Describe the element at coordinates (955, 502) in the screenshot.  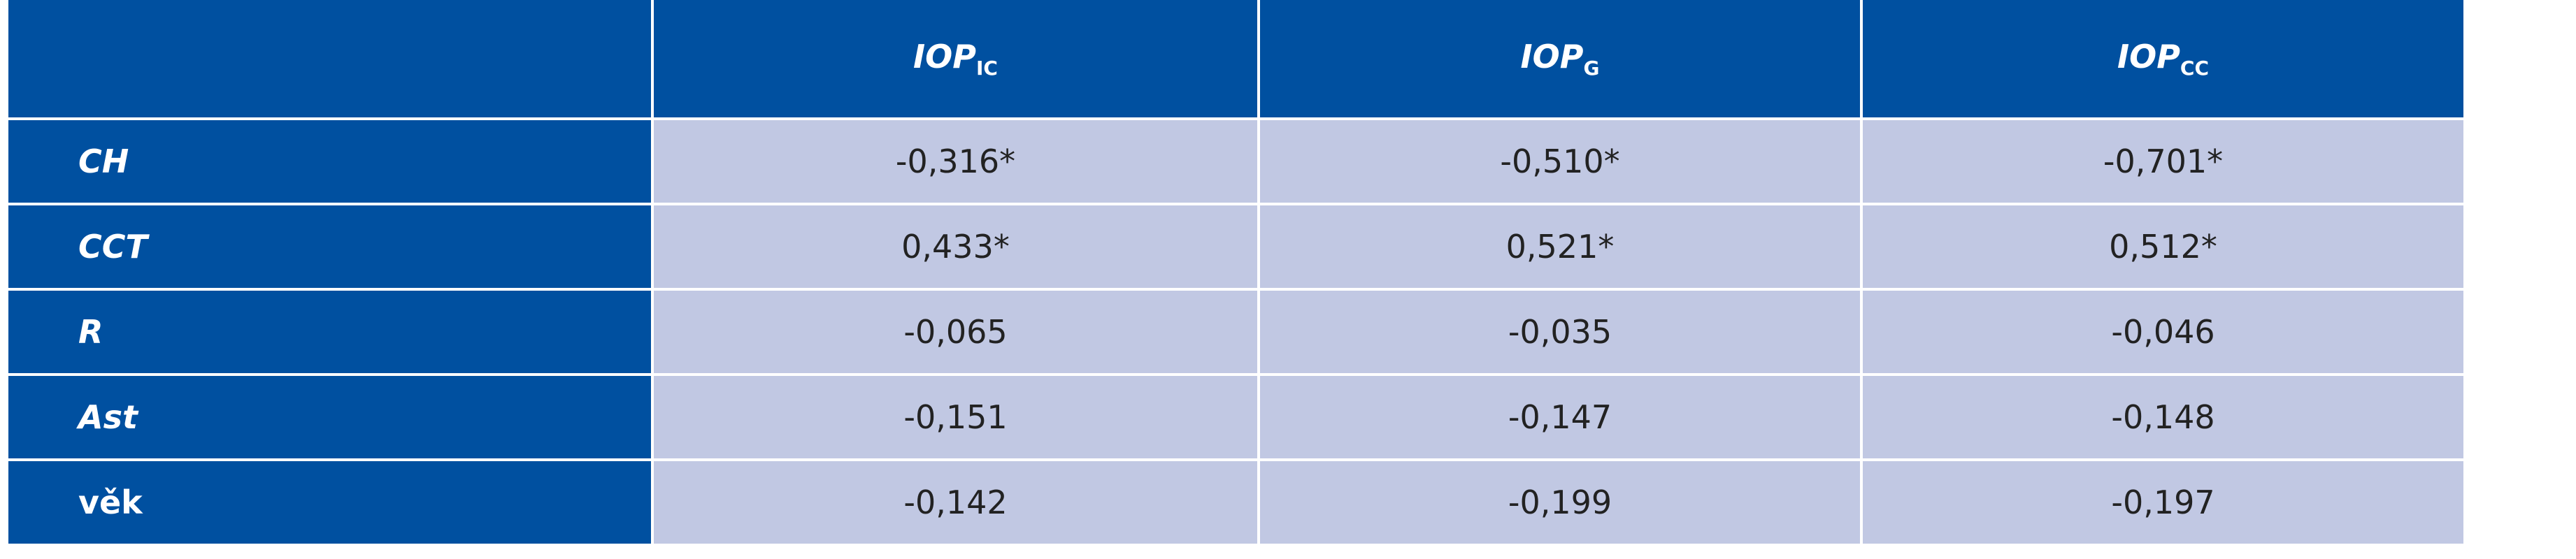
I see `table-cell: -0,142` at that location.